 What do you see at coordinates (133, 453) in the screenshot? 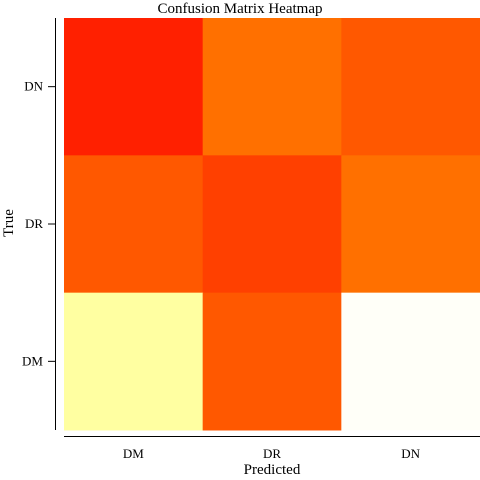
I see `x-tick-label: DM` at bounding box center [133, 453].